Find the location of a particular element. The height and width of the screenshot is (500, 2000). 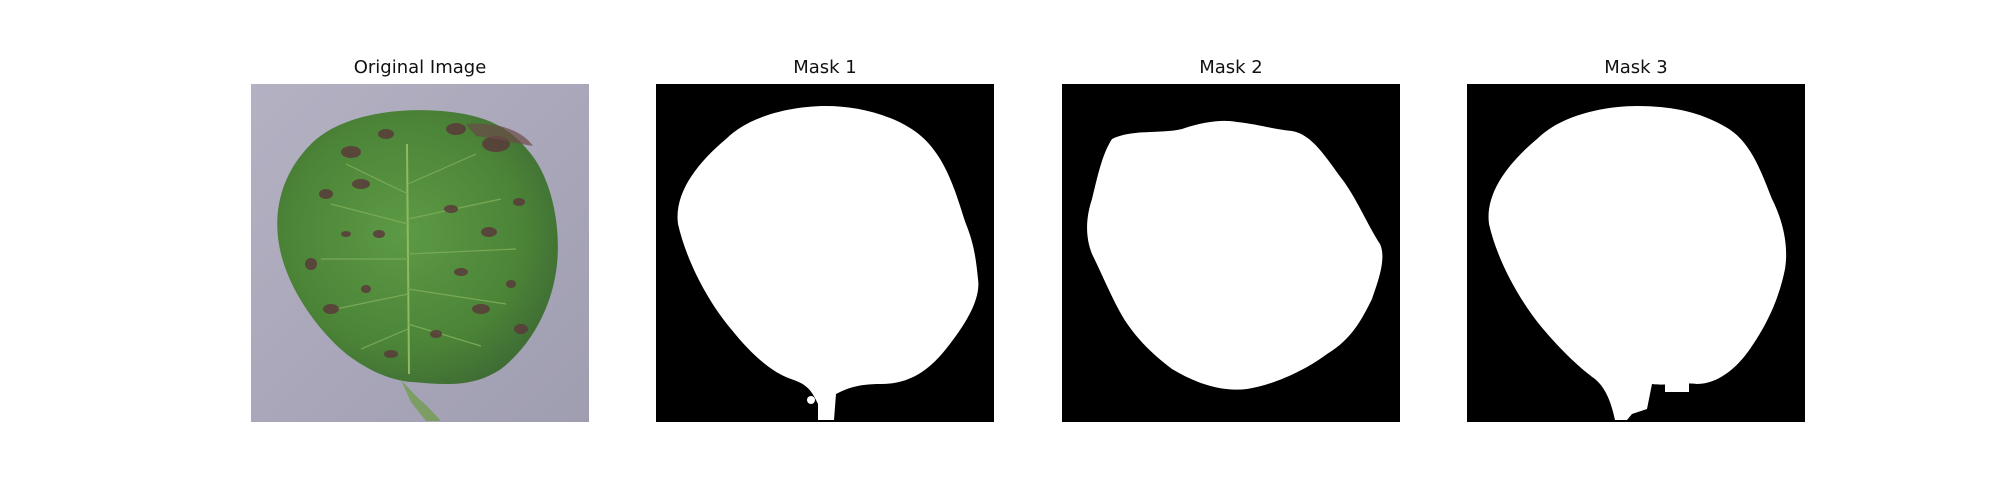

panel-title-original: Original Image is located at coordinates (420, 68).